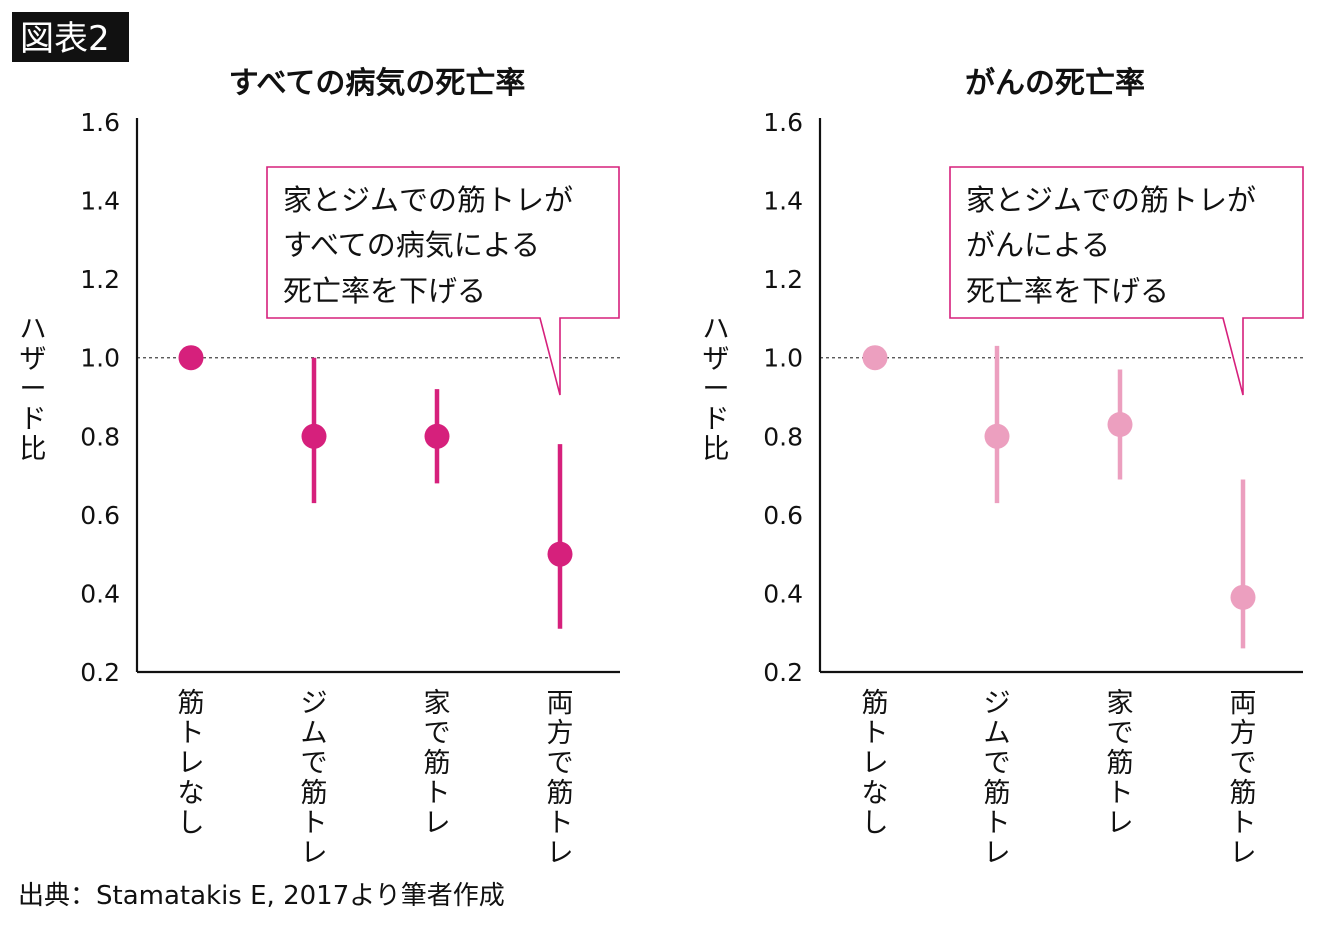 This screenshot has height=926, width=1340. I want to click on callout: 家とジムでの筋トレが がんによる 死亡率を下げる, so click(1126, 281).